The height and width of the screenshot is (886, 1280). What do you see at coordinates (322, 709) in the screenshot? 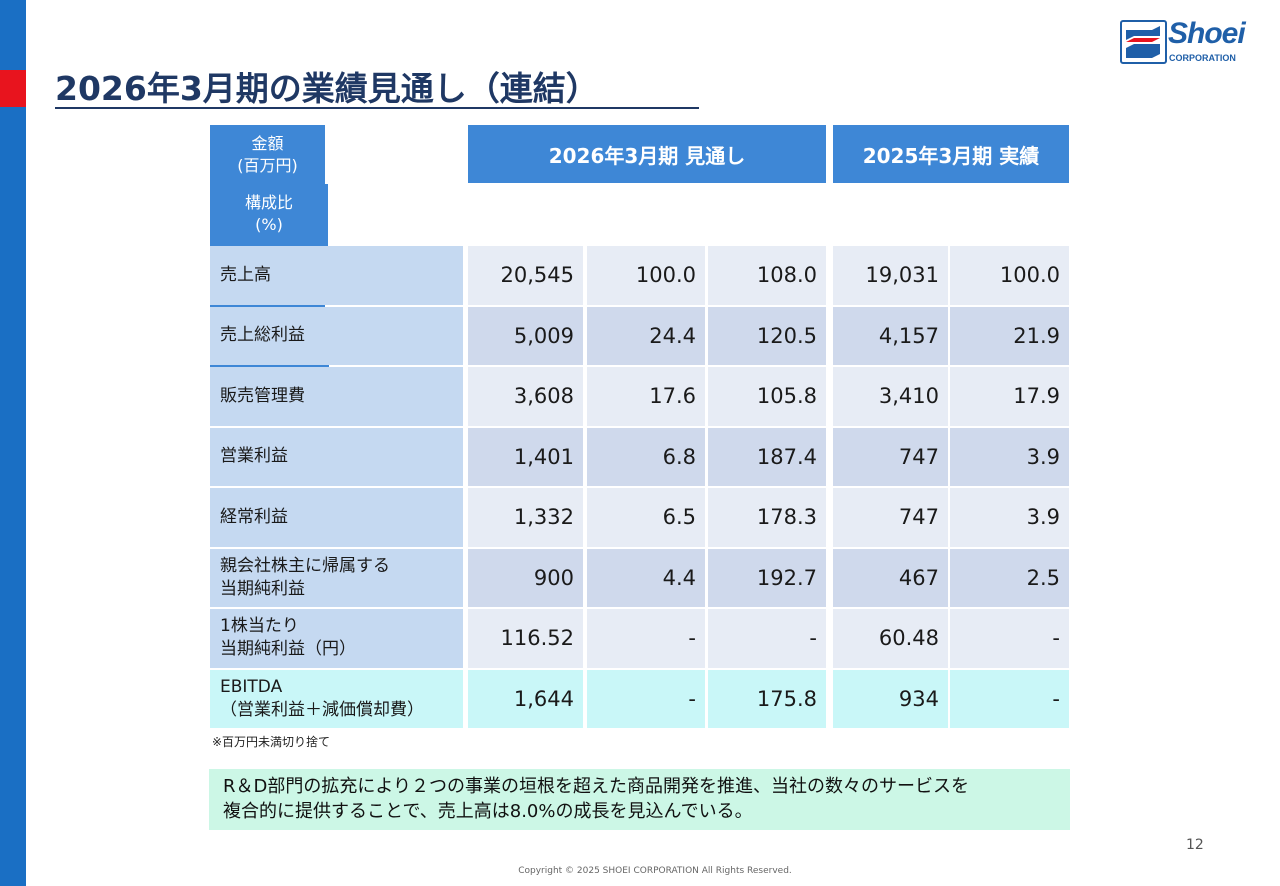
I see `row-label-line2: （営業利益＋減価償却費）` at bounding box center [322, 709].